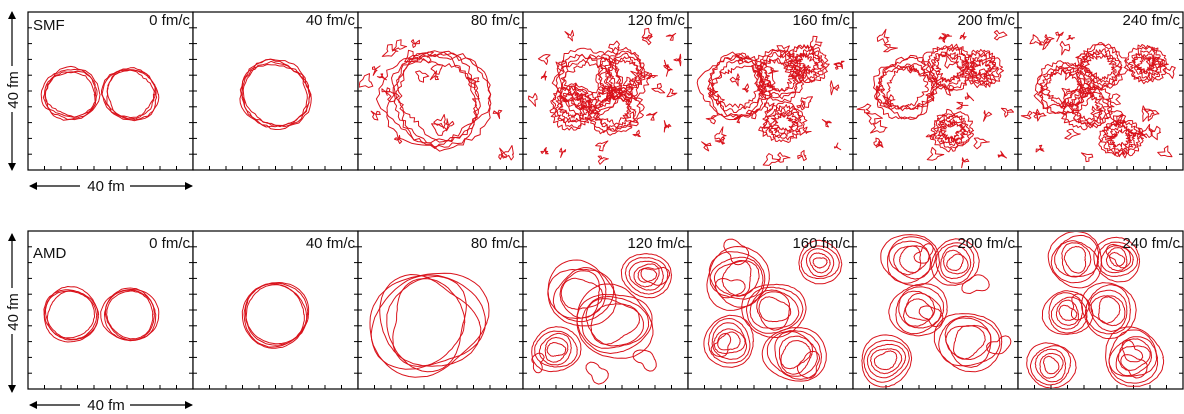  I want to click on vertical-scale-amd: 40 fm, so click(13, 313).